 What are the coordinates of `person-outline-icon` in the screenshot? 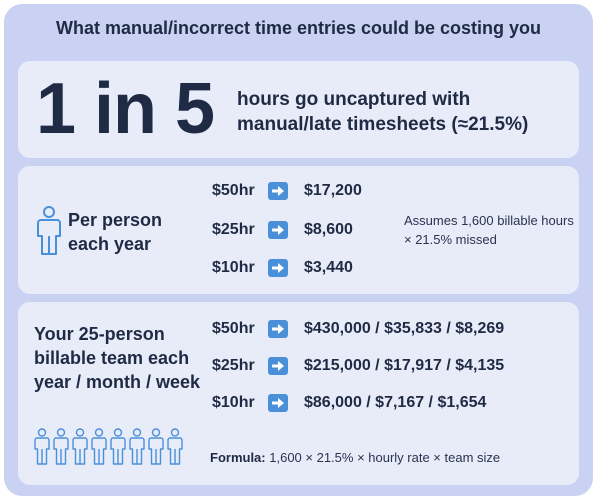 It's located at (49, 231).